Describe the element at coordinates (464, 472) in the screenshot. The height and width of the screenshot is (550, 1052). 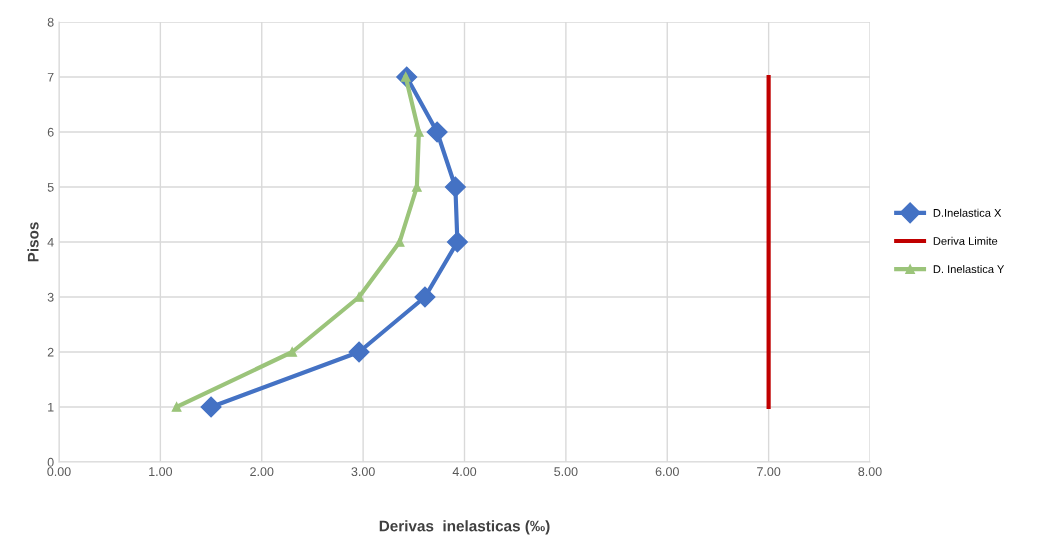
I see `x-tick-label: 4.00` at that location.